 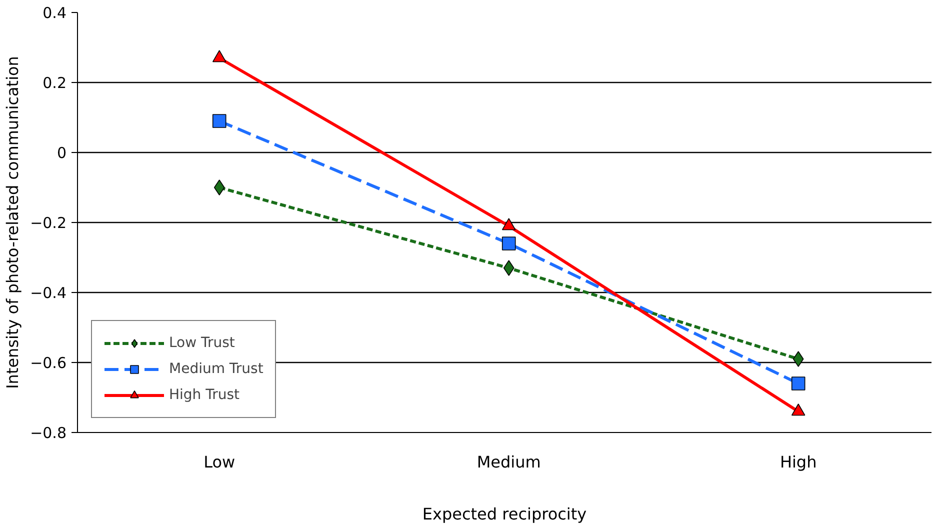 What do you see at coordinates (798, 462) in the screenshot?
I see `x-tick-label: High` at bounding box center [798, 462].